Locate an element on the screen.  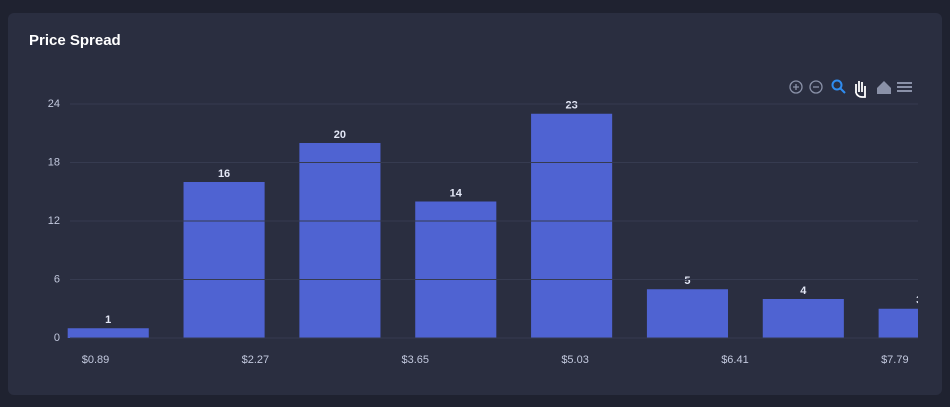
y-tick-label: 12 is located at coordinates (54, 221).